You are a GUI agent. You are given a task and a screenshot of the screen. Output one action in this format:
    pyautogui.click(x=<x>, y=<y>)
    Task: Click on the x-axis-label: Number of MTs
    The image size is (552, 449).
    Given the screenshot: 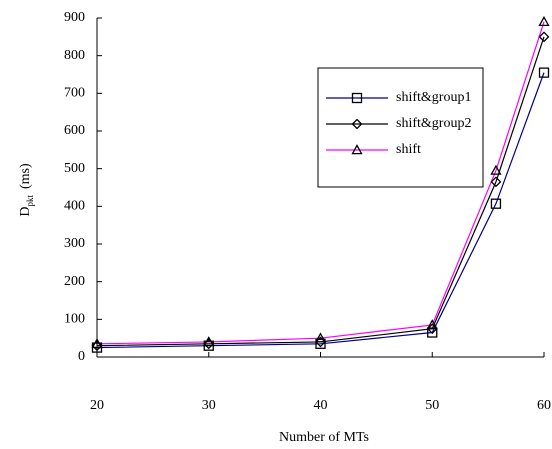 What is the action you would take?
    pyautogui.click(x=324, y=437)
    